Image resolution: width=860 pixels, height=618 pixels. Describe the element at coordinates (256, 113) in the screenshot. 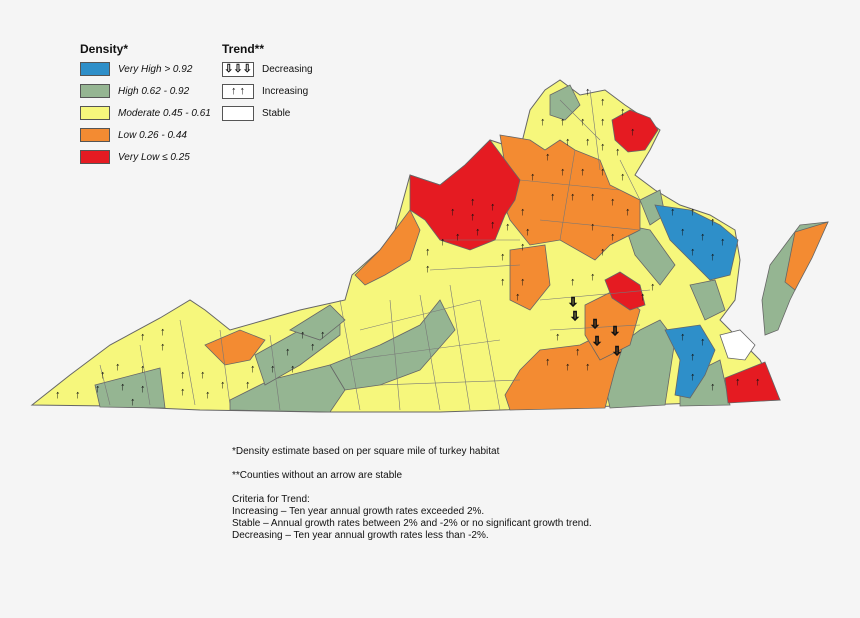

I see `trend-legend-item: Stable` at that location.